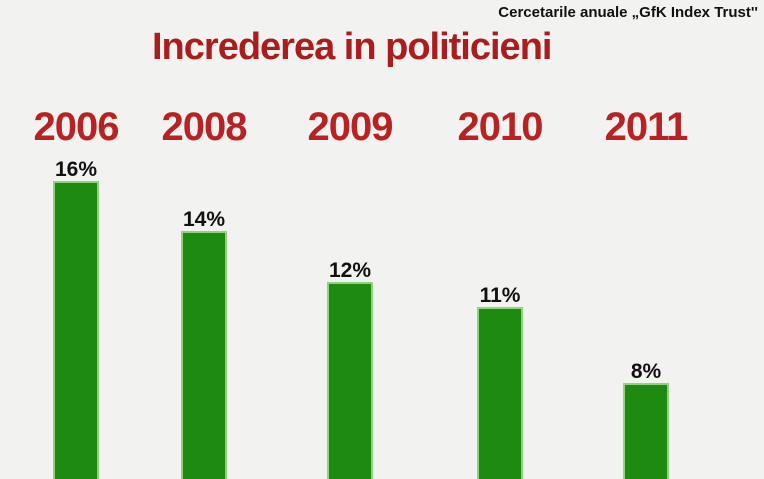 The width and height of the screenshot is (764, 479). I want to click on bar-column: 2006 16%, so click(76, 291).